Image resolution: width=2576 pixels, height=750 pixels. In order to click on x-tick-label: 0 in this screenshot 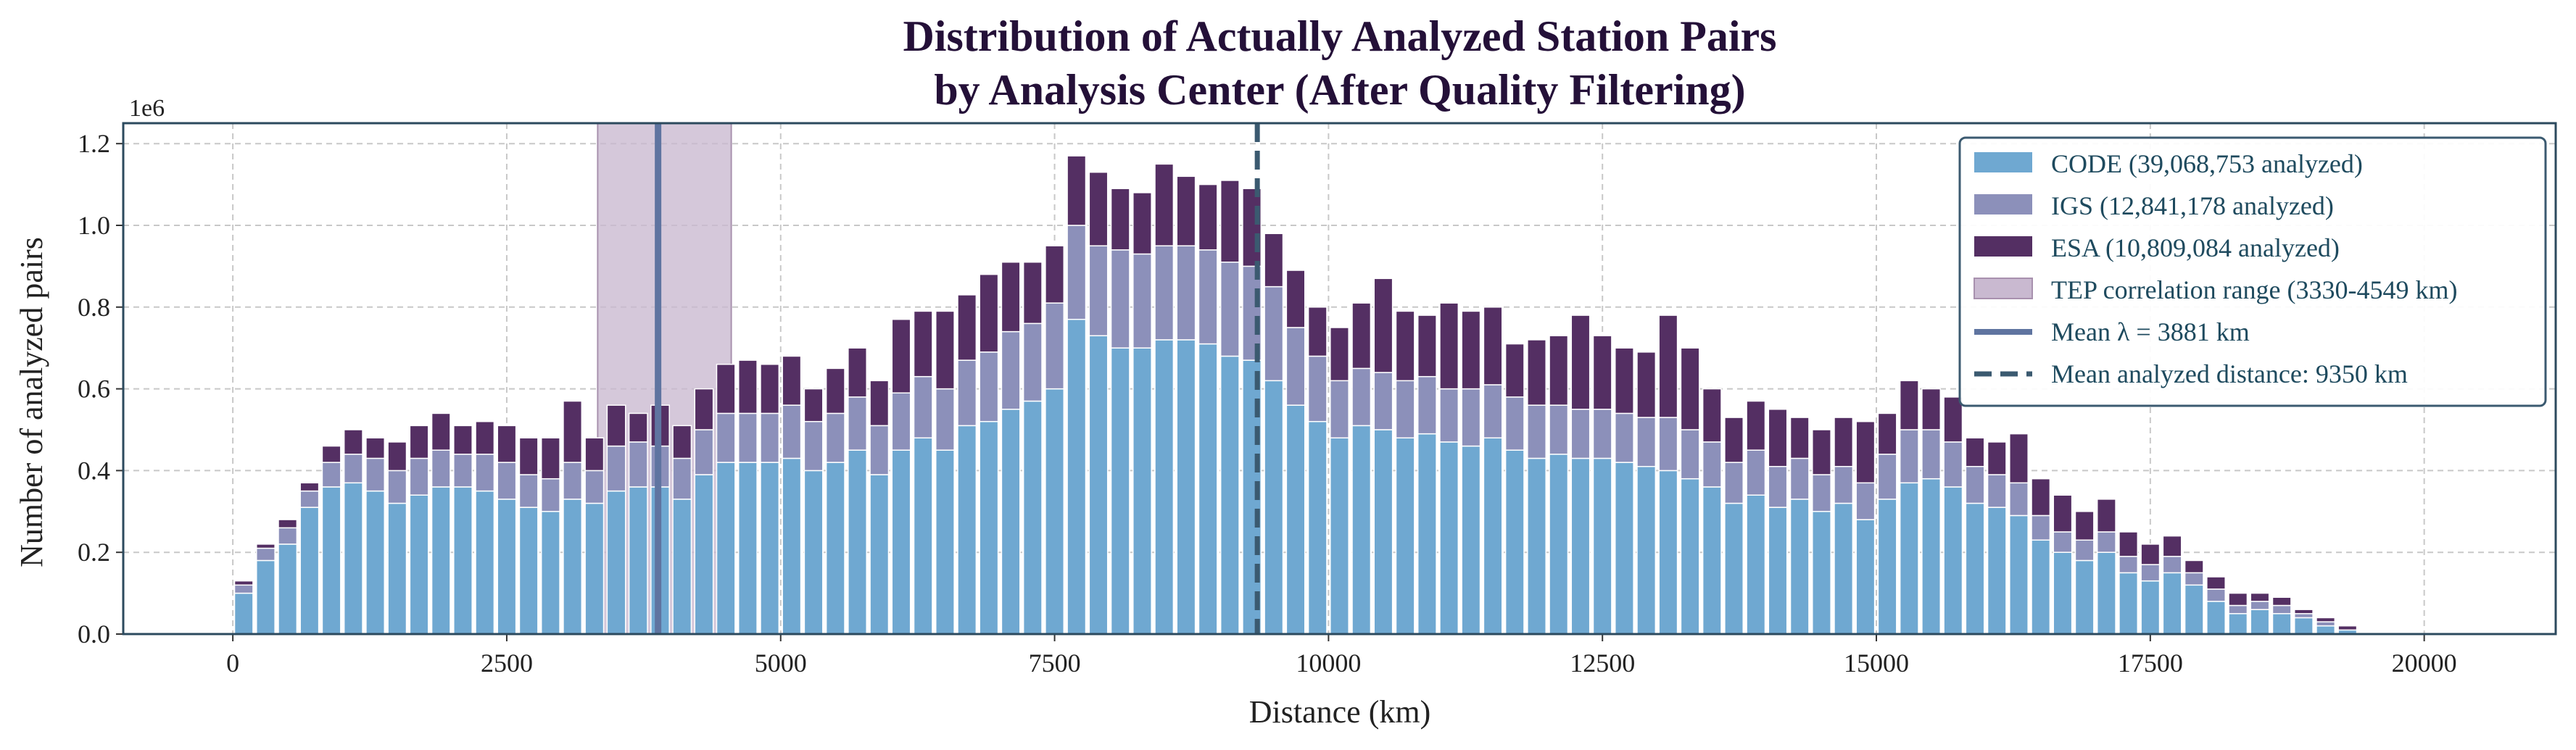, I will do `click(232, 663)`.